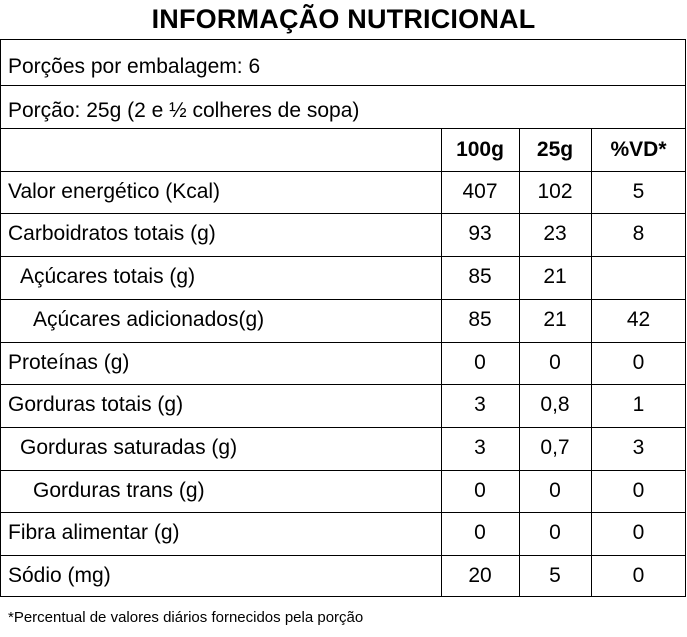  Describe the element at coordinates (129, 447) in the screenshot. I see `nutrient-label: Gorduras saturadas (g)` at that location.